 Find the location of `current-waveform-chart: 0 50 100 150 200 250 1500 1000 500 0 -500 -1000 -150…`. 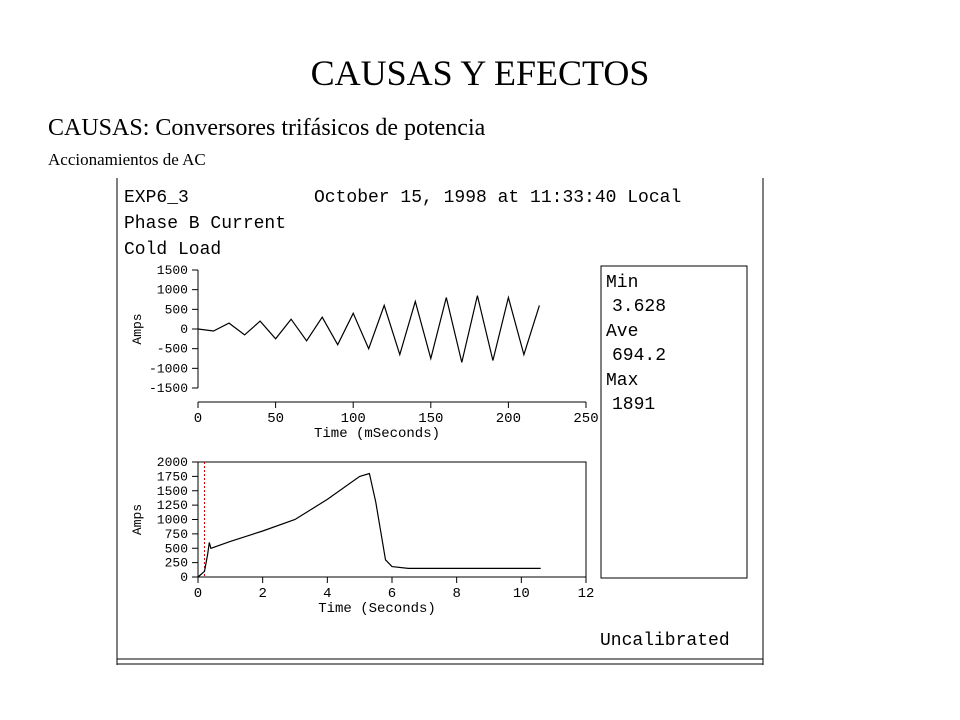

current-waveform-chart: 0 50 100 150 200 250 1500 1000 500 0 -500 -1000 -150… is located at coordinates (364, 352).